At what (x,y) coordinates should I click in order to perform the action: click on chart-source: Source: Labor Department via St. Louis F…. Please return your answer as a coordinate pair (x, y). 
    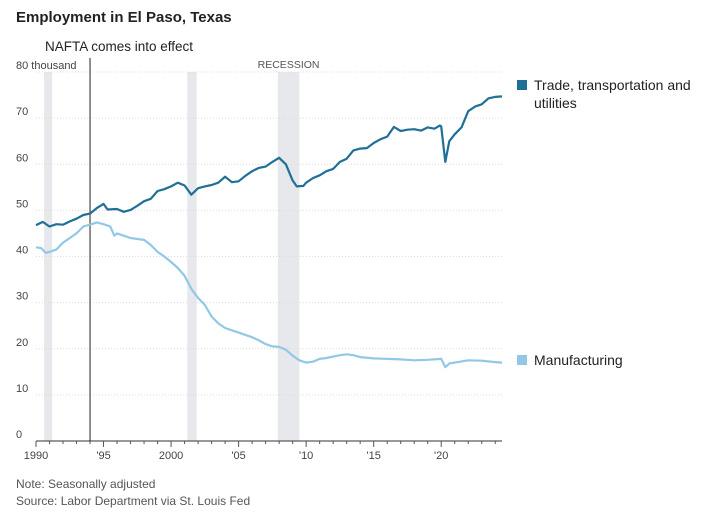
    Looking at the image, I should click on (133, 501).